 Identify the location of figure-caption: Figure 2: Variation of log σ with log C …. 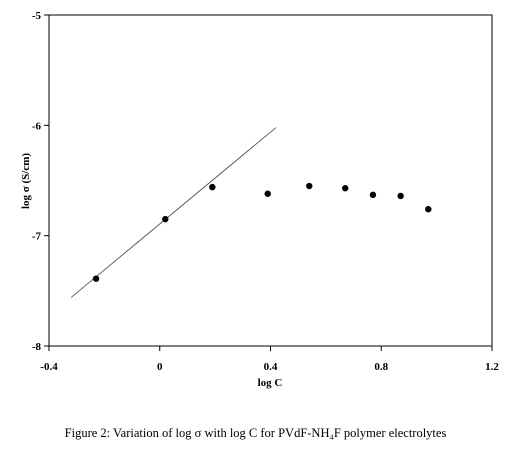
(255, 433).